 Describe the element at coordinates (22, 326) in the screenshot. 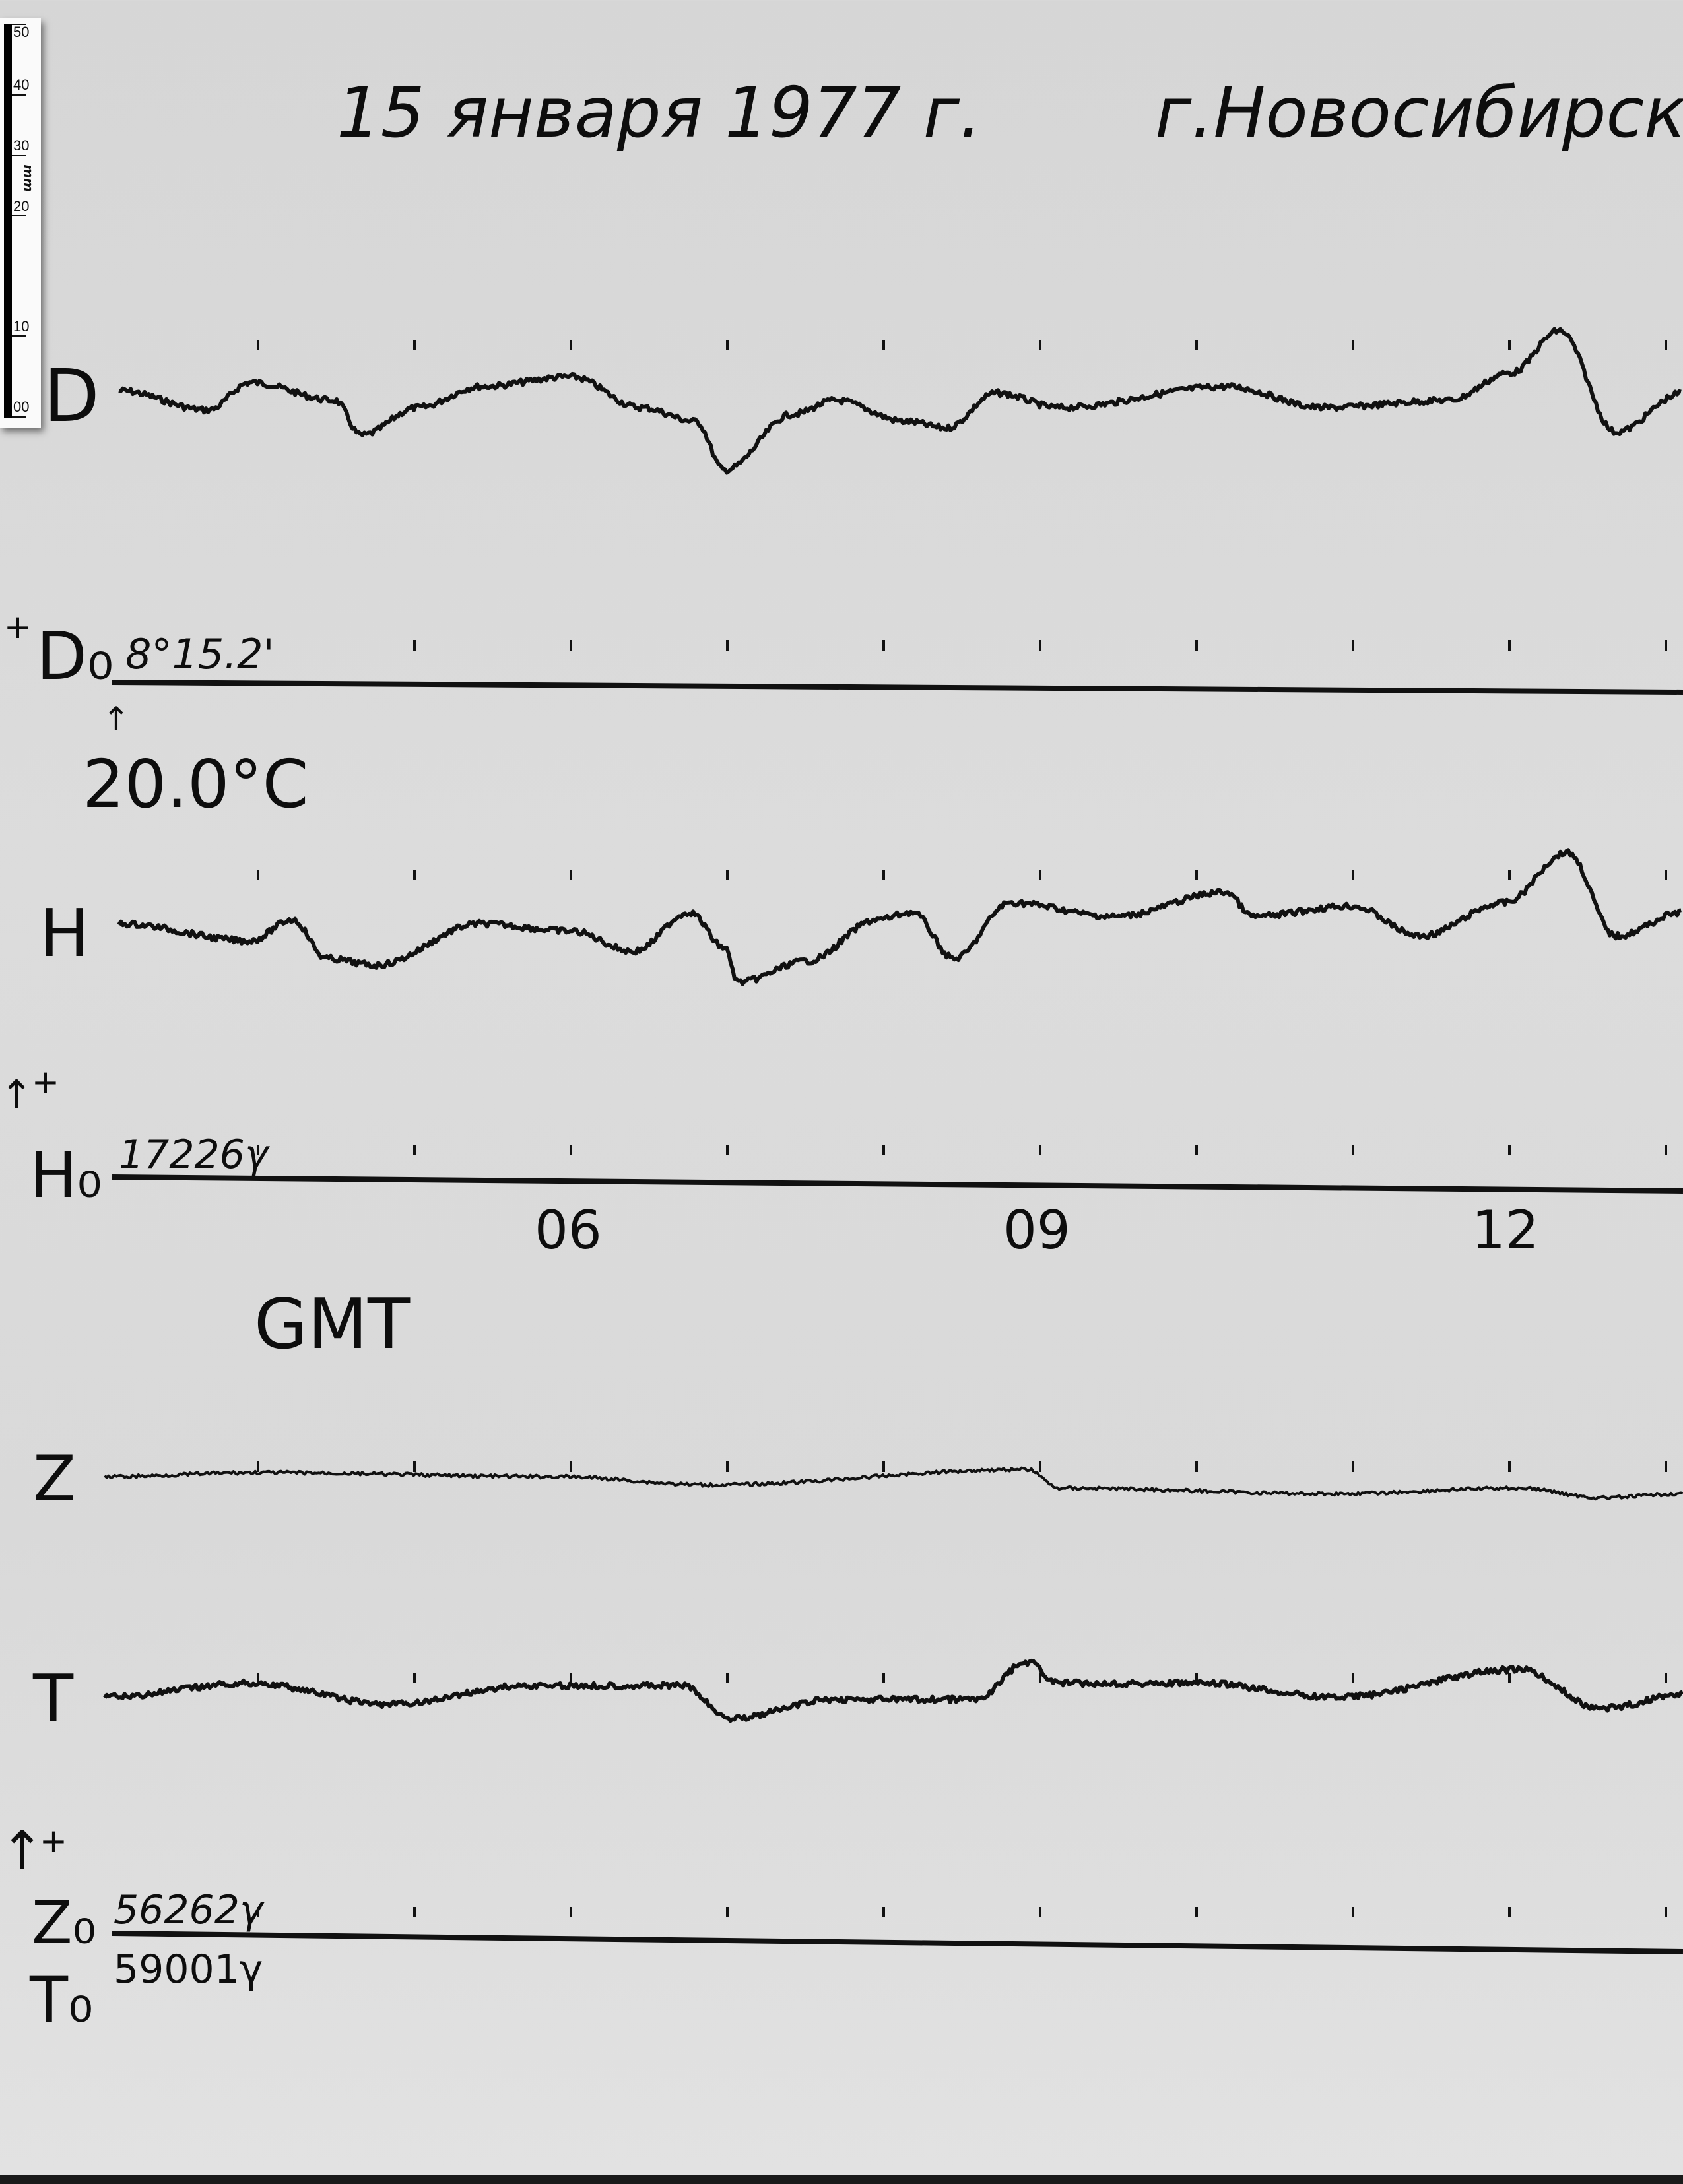

I see `ruler-label-10: 10` at that location.